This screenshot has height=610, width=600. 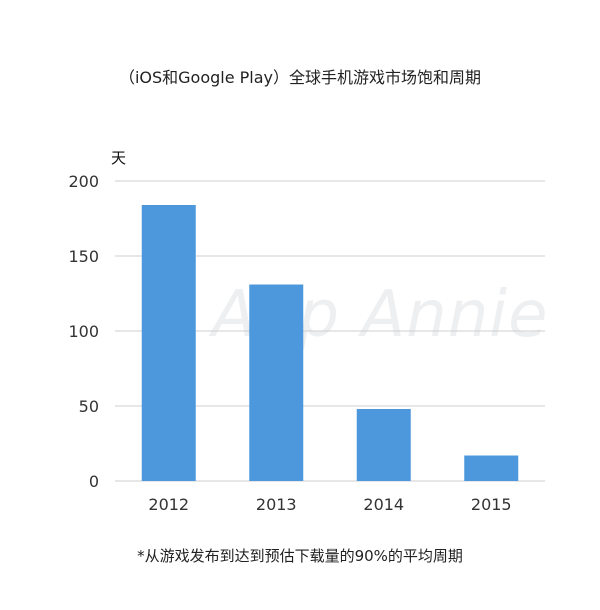 I want to click on footnote: *从游戏发布到达到预估下载量的90%的平均周期, so click(x=300, y=556).